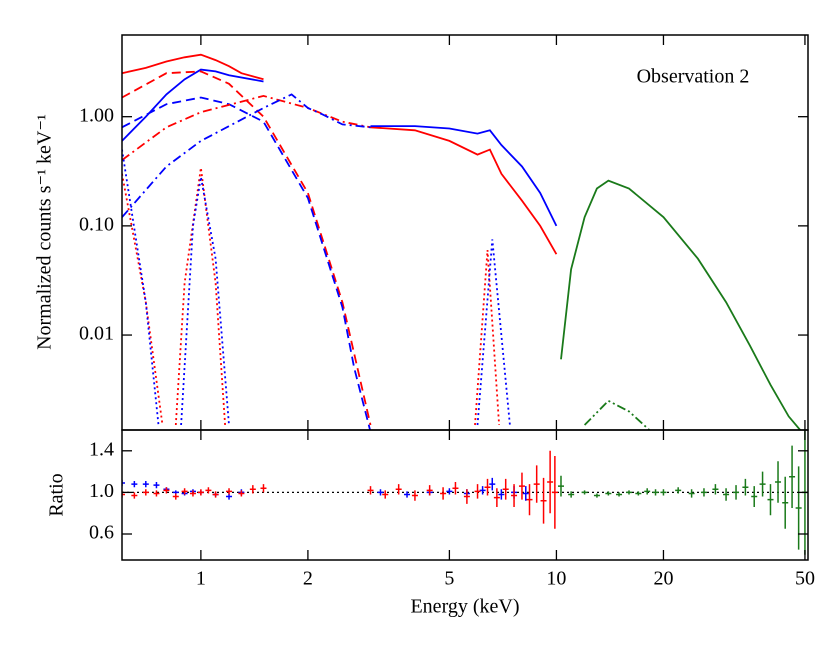  I want to click on y-tick-label: 1.0, so click(101, 491).